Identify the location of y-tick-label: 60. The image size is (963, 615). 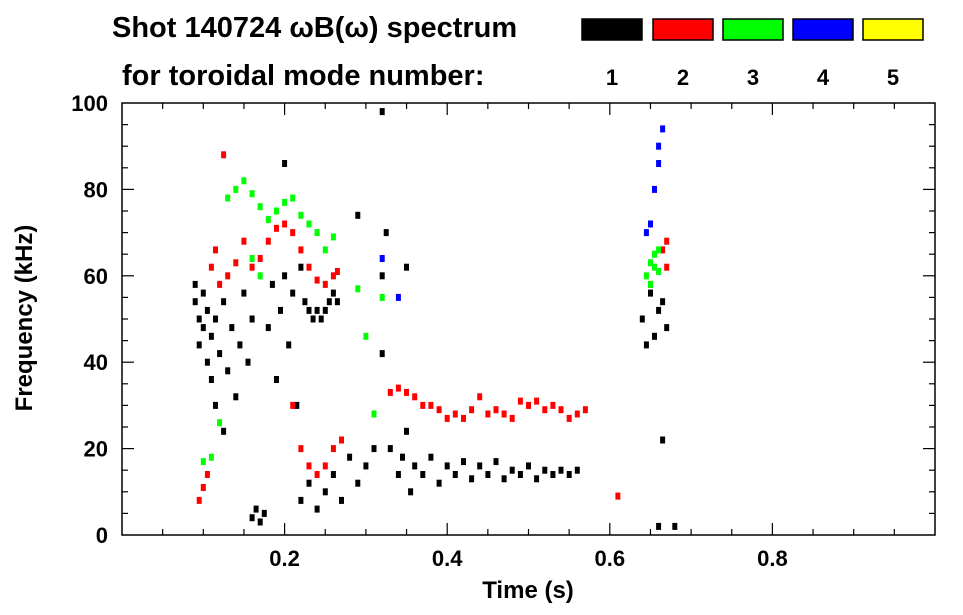
(96, 276).